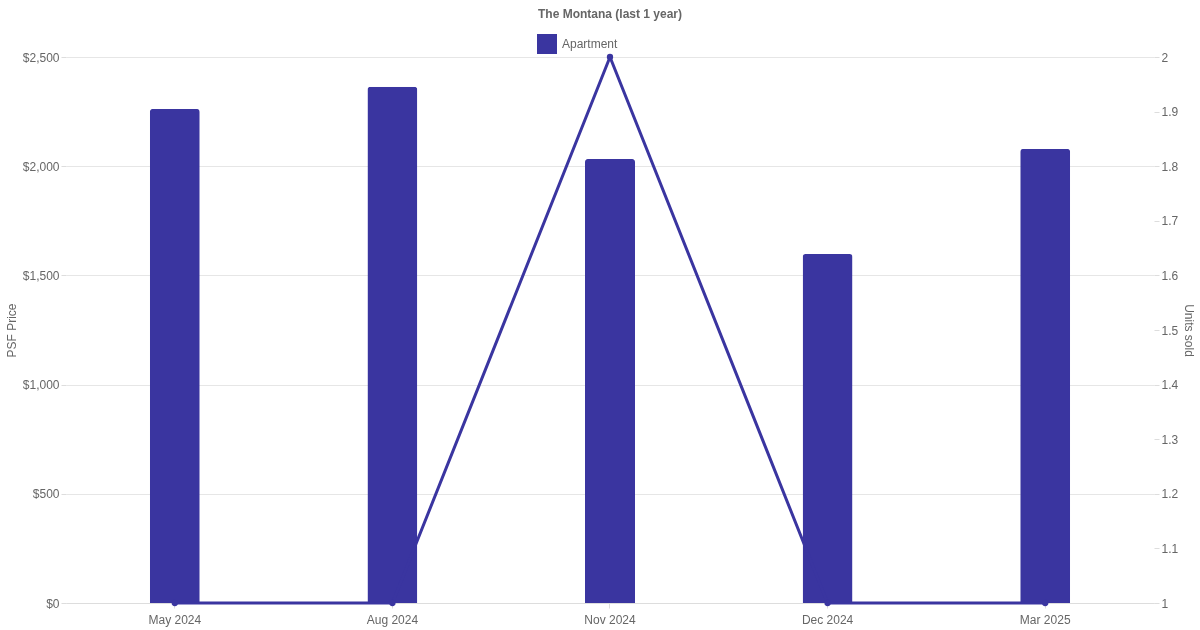 Image resolution: width=1200 pixels, height=630 pixels. Describe the element at coordinates (1170, 166) in the screenshot. I see `y2-tick-label: 1.8` at that location.